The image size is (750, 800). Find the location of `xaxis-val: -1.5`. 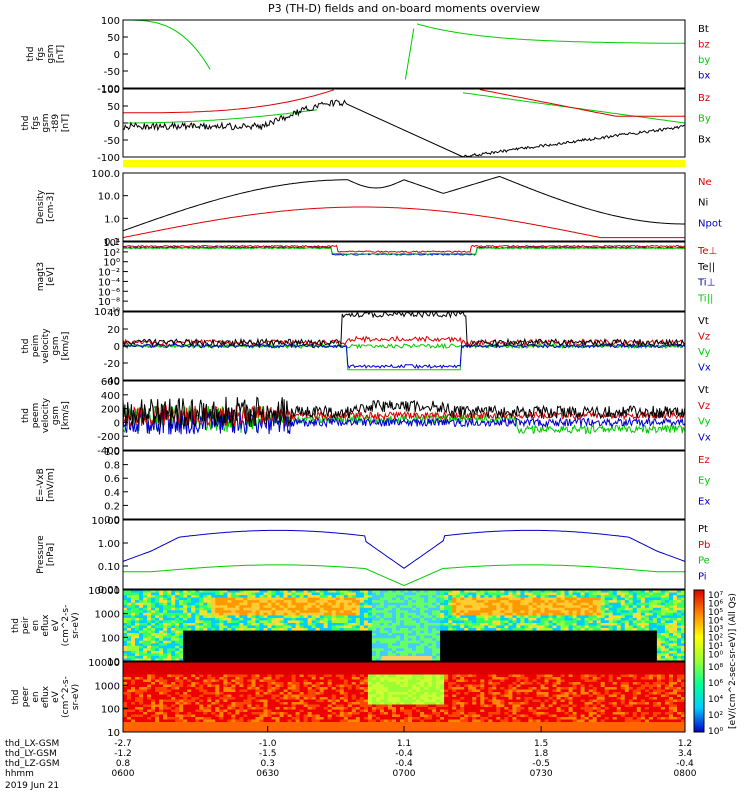

xaxis-val: -1.5 is located at coordinates (268, 754).